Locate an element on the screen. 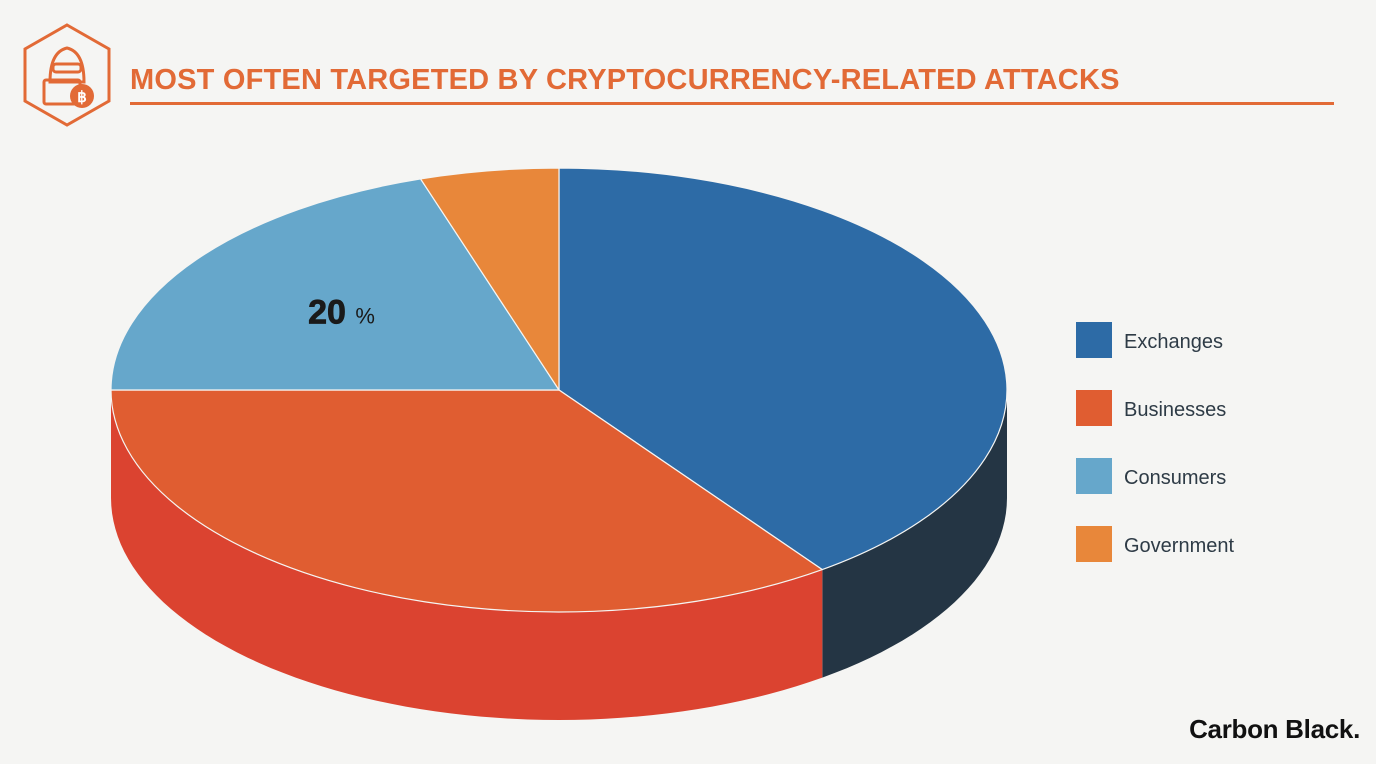 Image resolution: width=1376 pixels, height=764 pixels. legend-swatch-consumers is located at coordinates (1094, 476).